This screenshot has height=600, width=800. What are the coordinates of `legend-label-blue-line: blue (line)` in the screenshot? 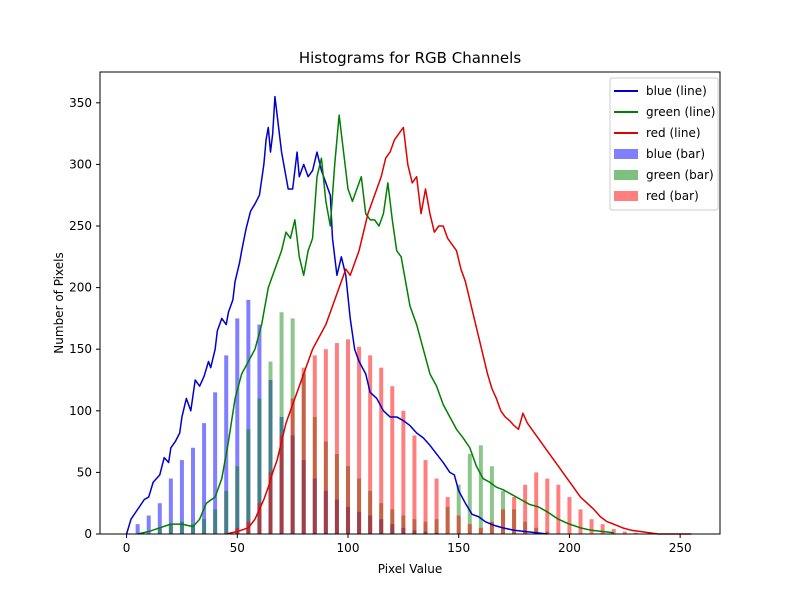 It's located at (676, 91).